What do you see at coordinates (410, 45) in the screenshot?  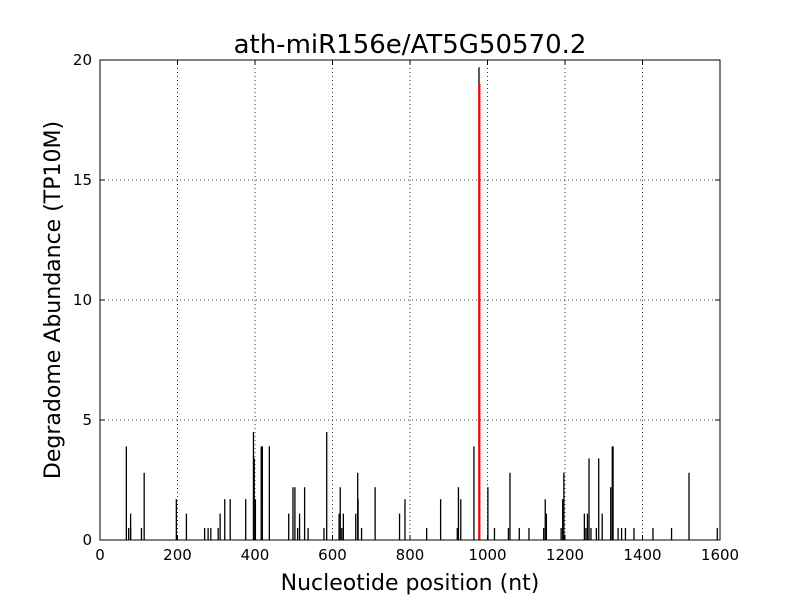 I see `chart-title: ath-miR156e/AT5G50570.2` at bounding box center [410, 45].